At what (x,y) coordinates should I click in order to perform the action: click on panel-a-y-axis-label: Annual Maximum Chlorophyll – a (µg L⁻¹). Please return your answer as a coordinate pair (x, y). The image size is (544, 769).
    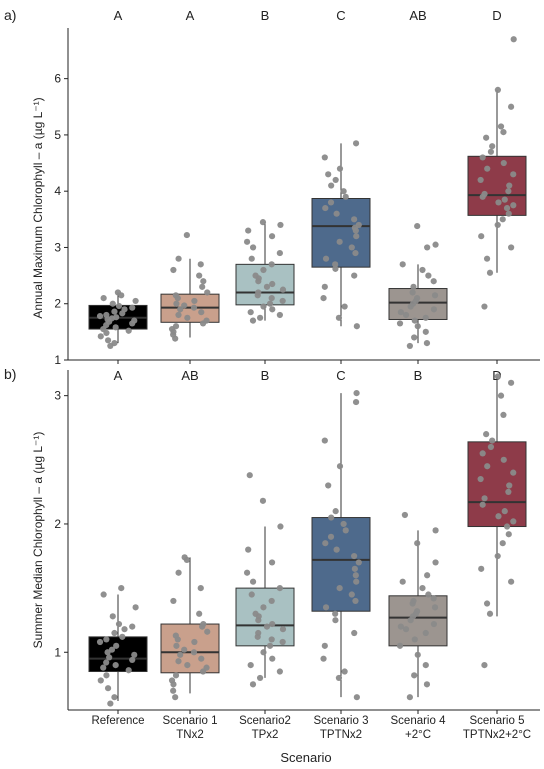
    Looking at the image, I should click on (38, 207).